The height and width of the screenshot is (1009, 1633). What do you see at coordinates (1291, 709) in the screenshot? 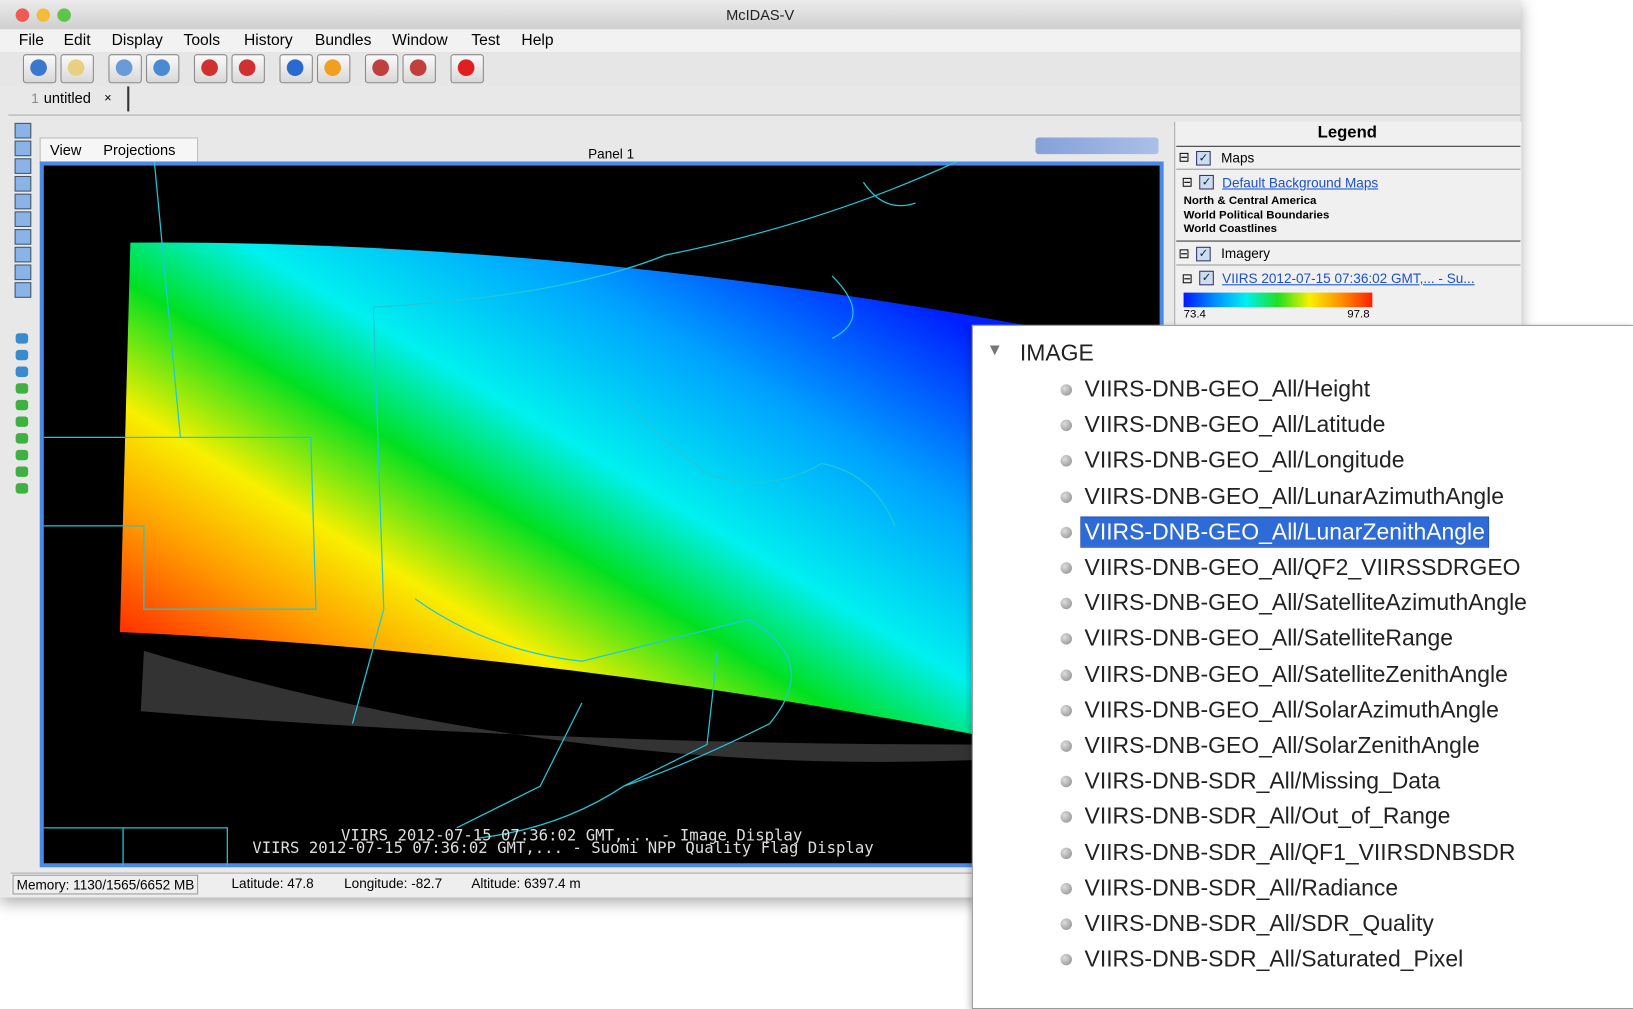
I see `tree-item: VIIRS-DNB-GEO_All/SolarAzimuthAngle` at bounding box center [1291, 709].